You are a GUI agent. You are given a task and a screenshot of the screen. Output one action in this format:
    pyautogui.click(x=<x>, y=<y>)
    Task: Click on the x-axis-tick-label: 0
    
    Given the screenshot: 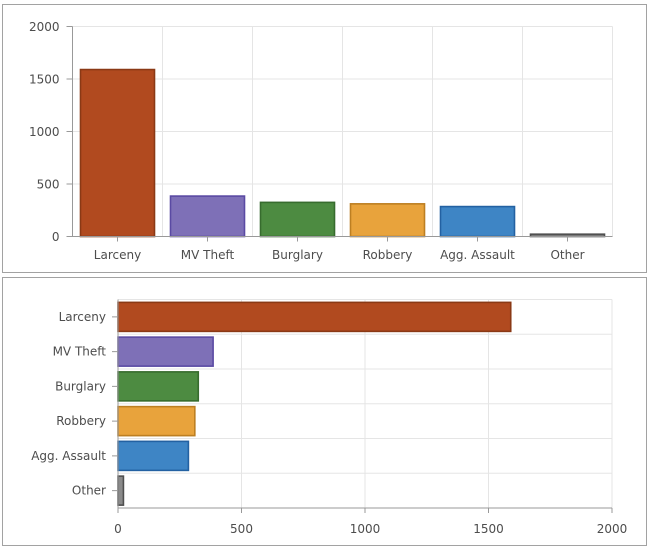 What is the action you would take?
    pyautogui.click(x=118, y=529)
    